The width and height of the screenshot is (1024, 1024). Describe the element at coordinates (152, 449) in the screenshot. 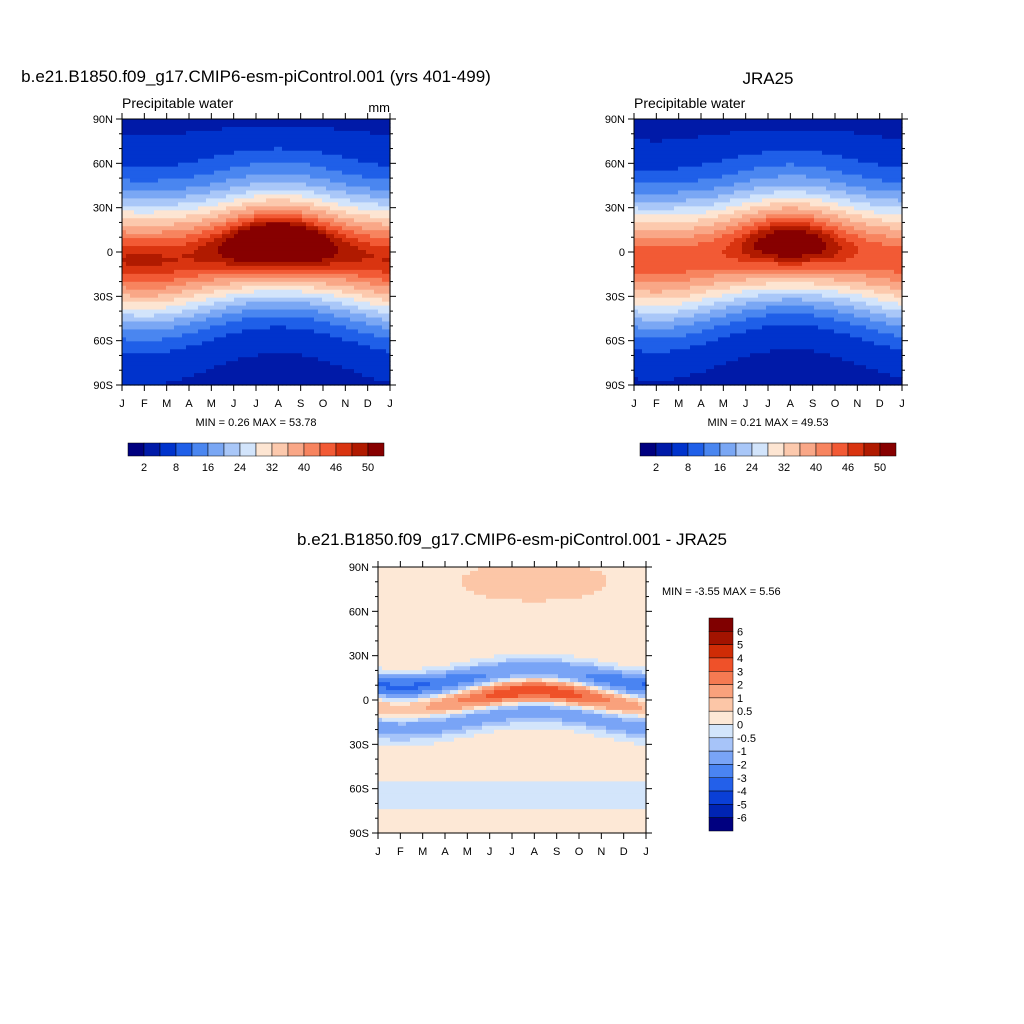

I see `colorbar-swatch` at that location.